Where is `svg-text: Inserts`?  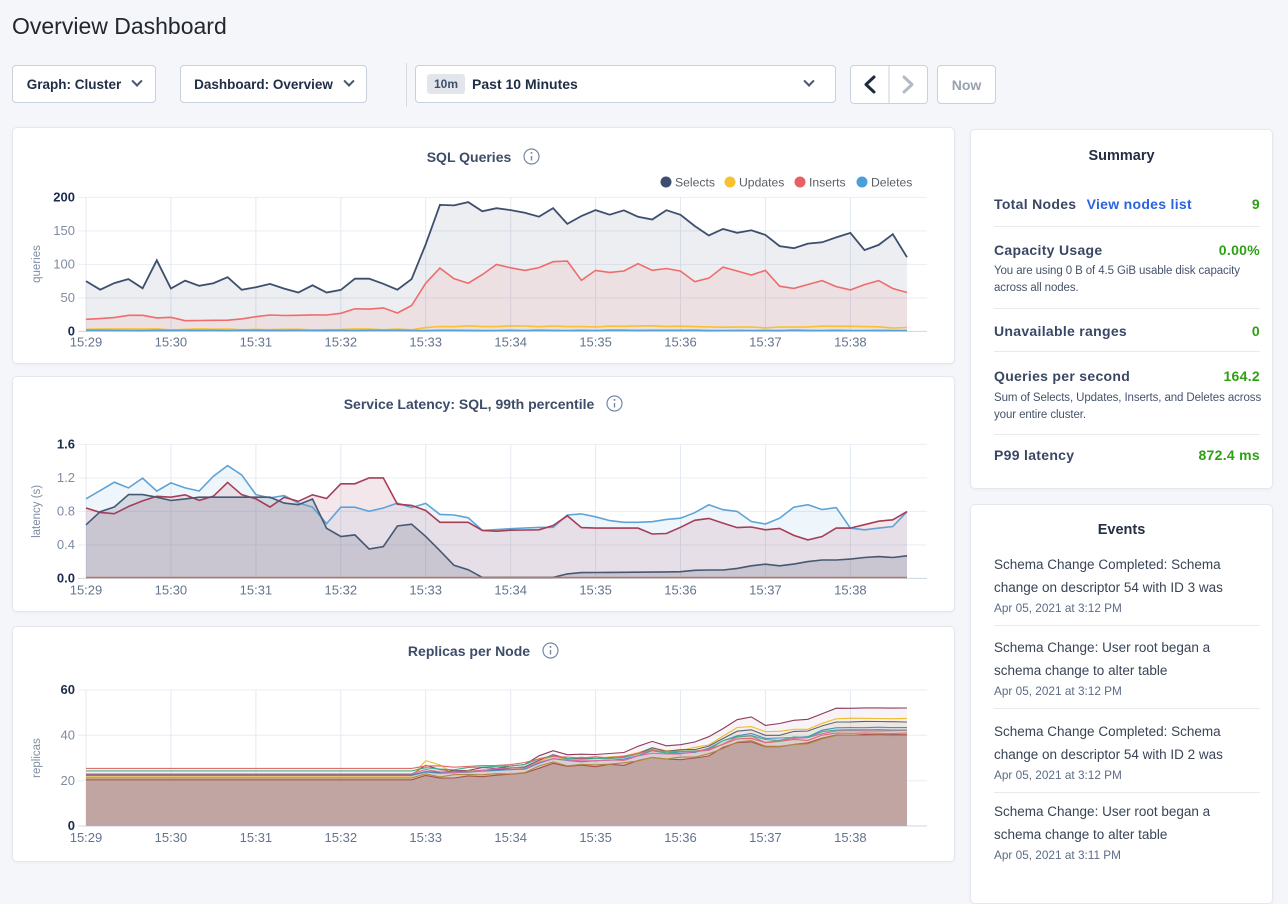
svg-text: Inserts is located at coordinates (827, 183).